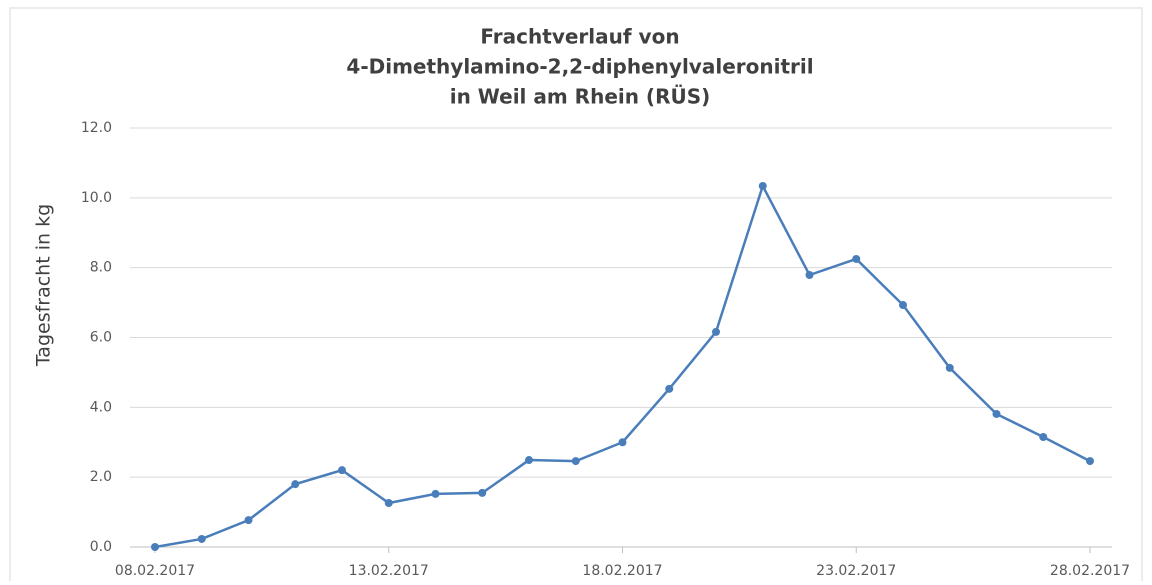  I want to click on y-tick-label: 0.0, so click(101, 547).